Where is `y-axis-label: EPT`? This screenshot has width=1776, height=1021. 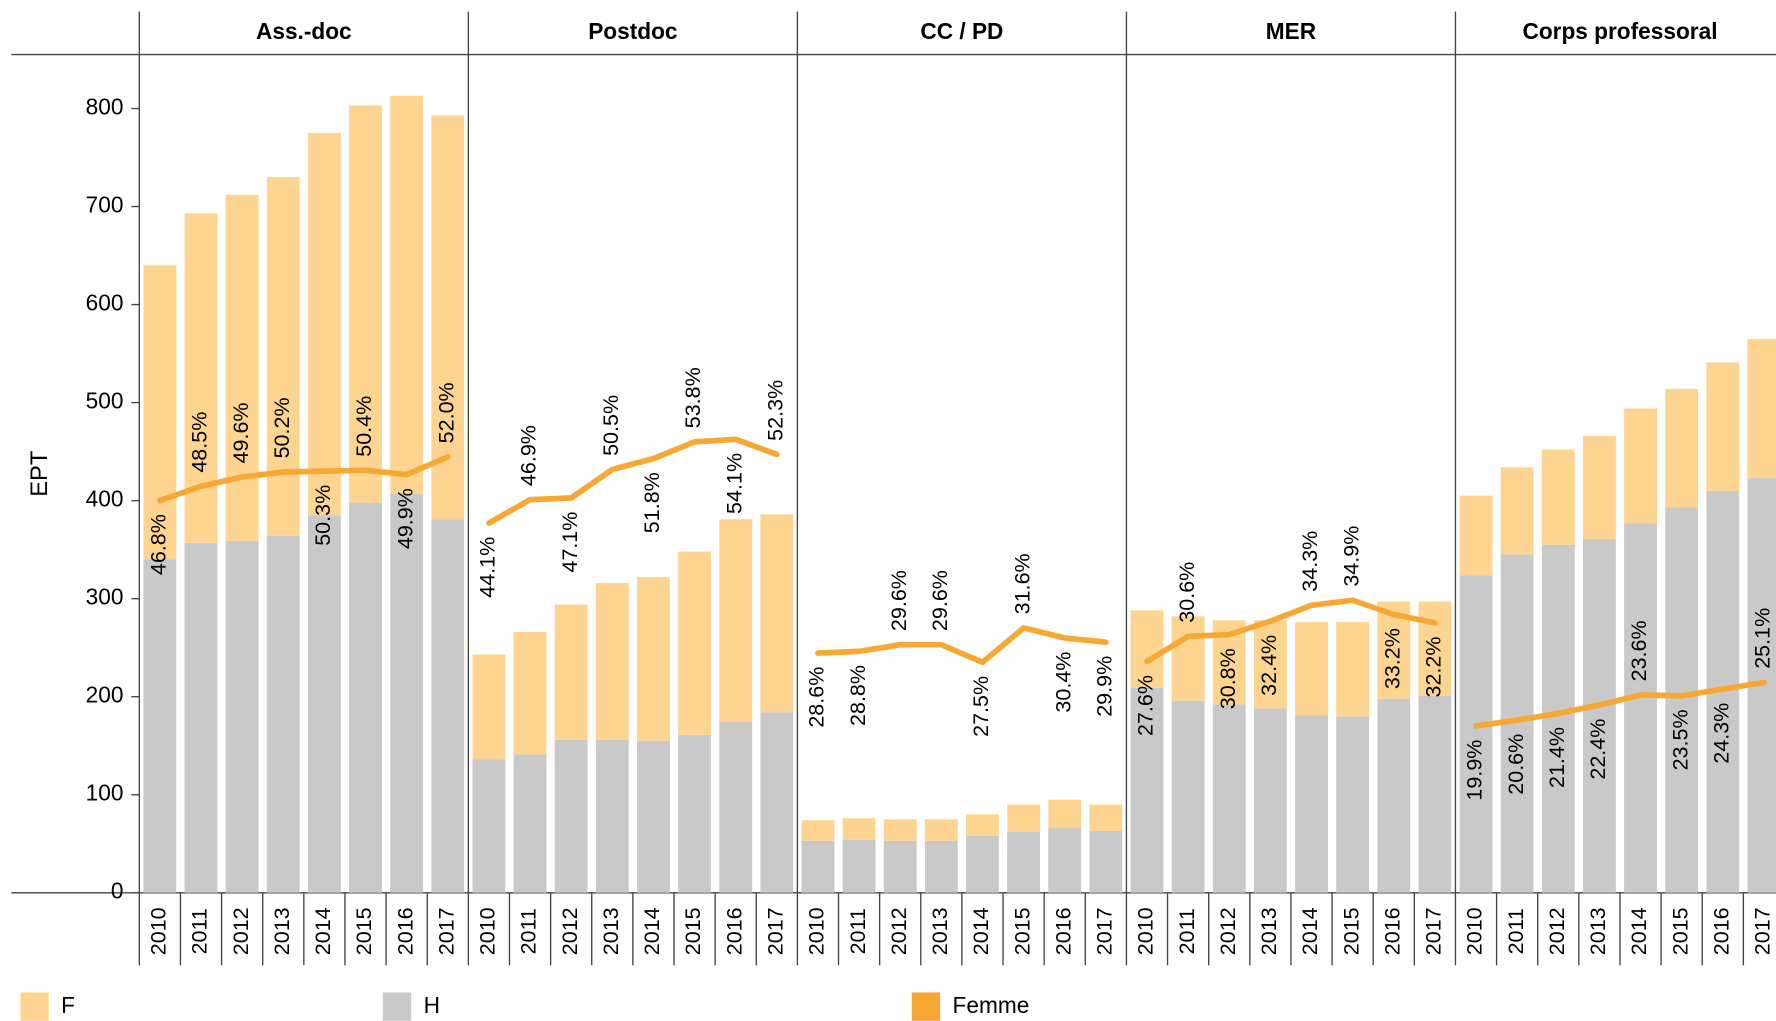 y-axis-label: EPT is located at coordinates (39, 474).